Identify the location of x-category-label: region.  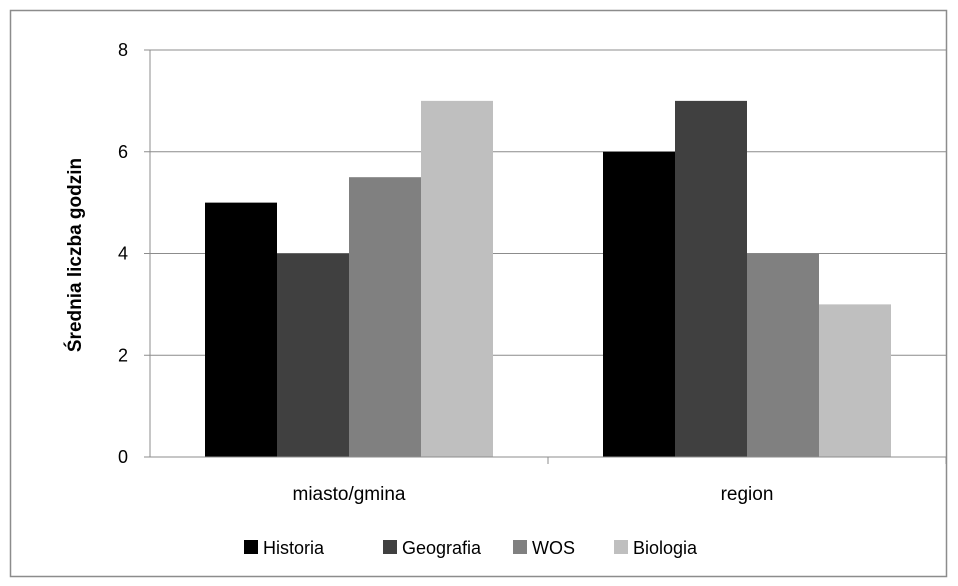
(747, 494).